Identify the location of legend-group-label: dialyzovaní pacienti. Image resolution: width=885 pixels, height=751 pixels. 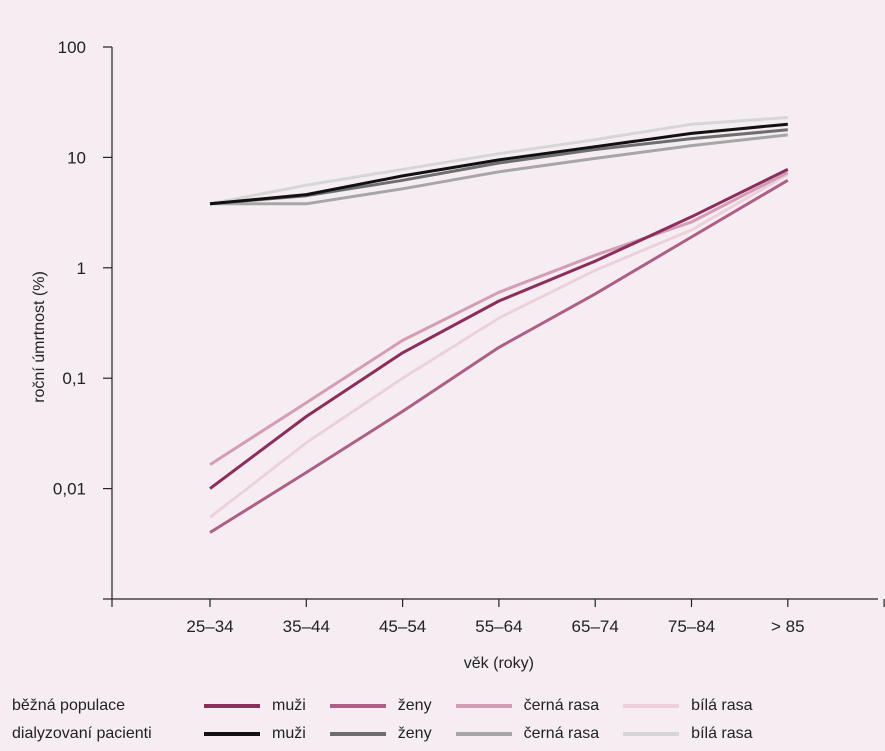
(82, 733).